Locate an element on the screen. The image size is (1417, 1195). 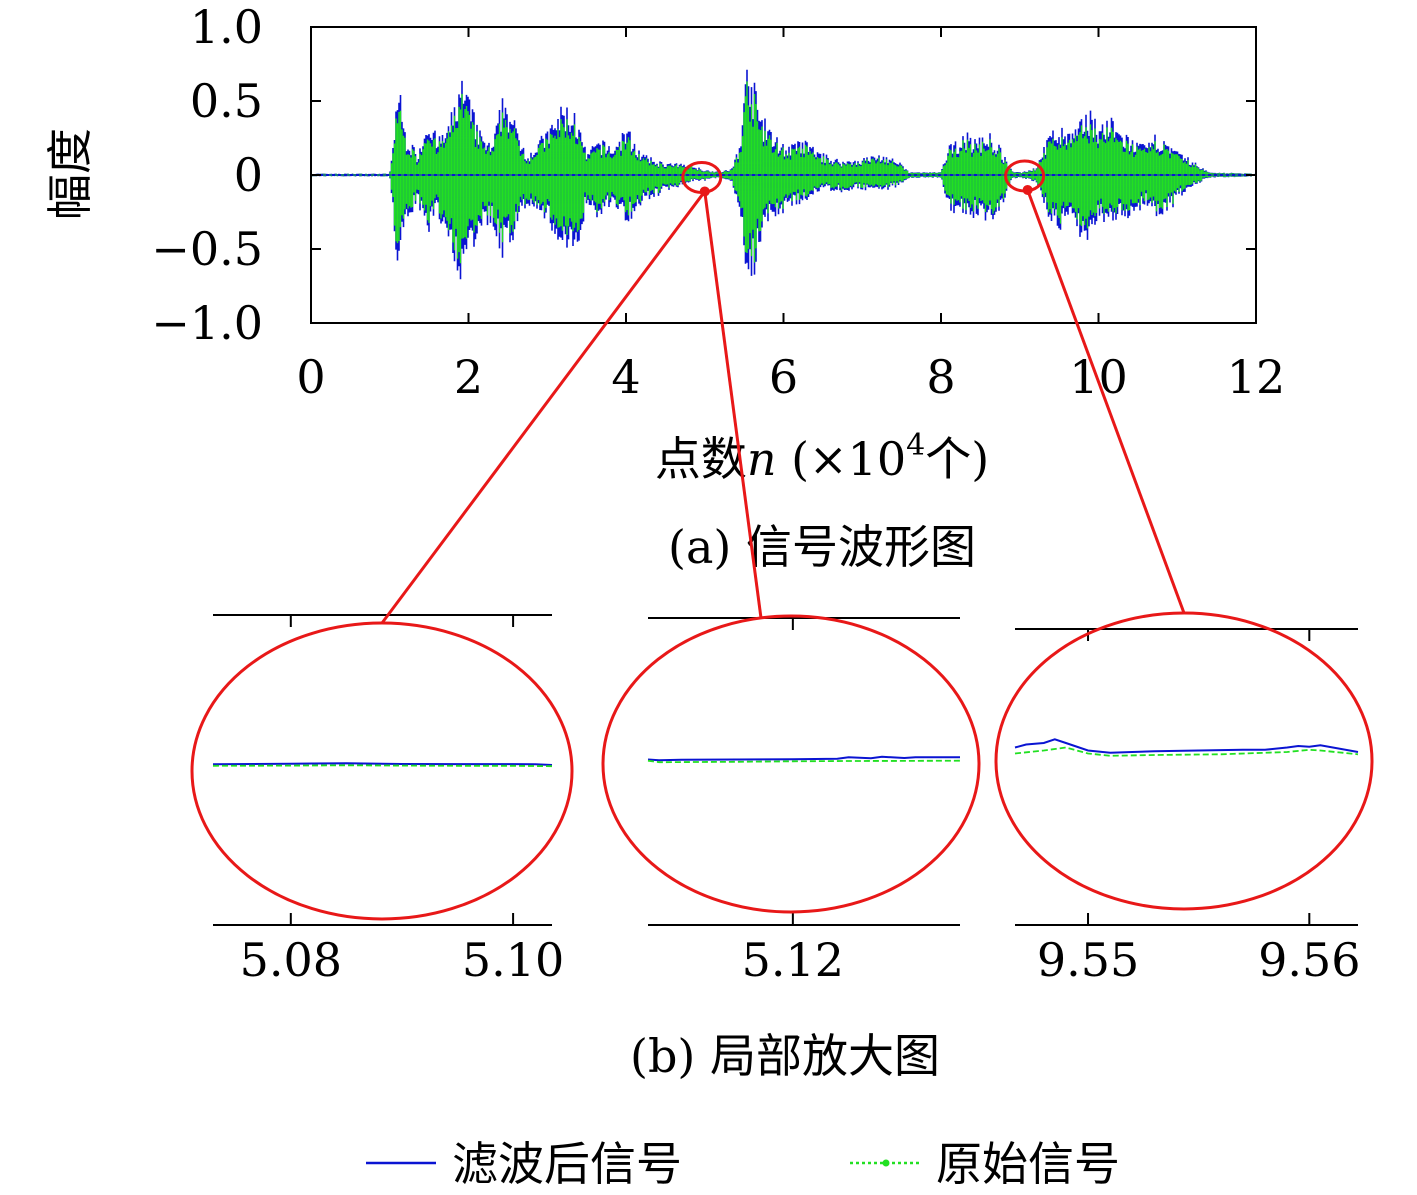
y-tick-label: −0.5 is located at coordinates (207, 249).